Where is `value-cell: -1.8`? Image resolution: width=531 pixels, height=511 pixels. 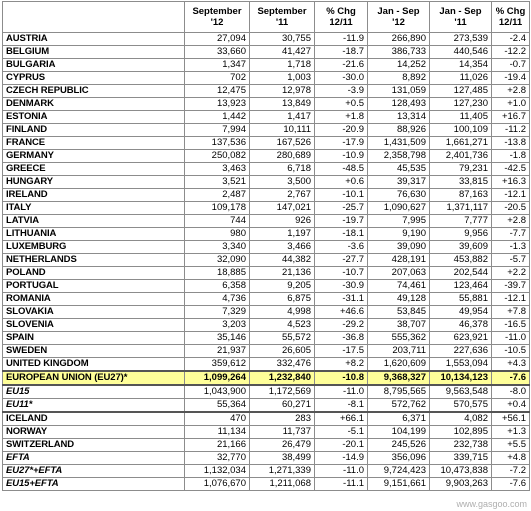 value-cell: -1.8 is located at coordinates (510, 156).